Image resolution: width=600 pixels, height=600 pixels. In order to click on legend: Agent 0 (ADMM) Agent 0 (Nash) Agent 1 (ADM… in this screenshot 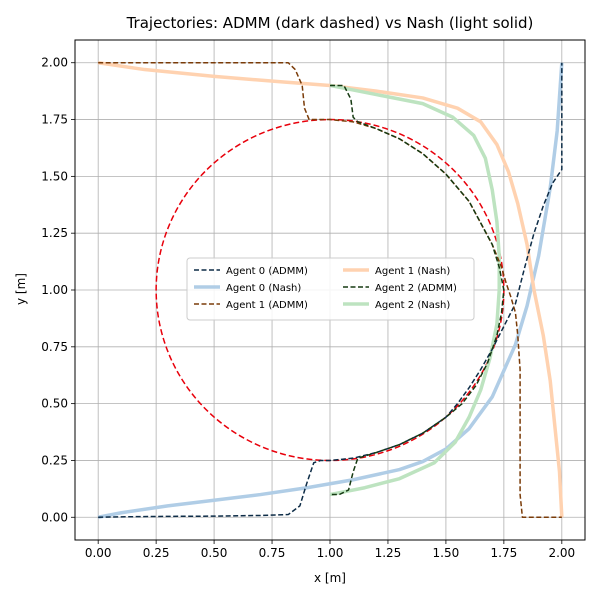, I will do `click(330, 289)`.